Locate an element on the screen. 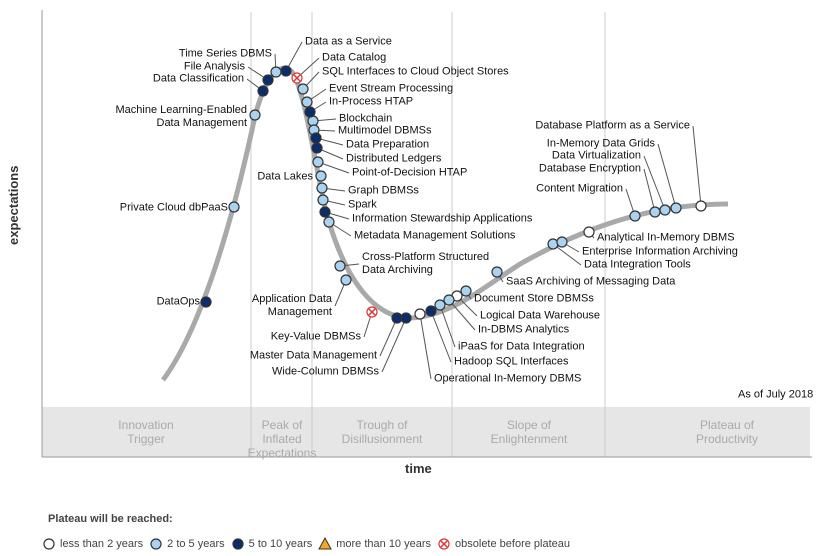 Image resolution: width=829 pixels, height=556 pixels. phase-label: Peak of Inflated Expectations is located at coordinates (282, 439).